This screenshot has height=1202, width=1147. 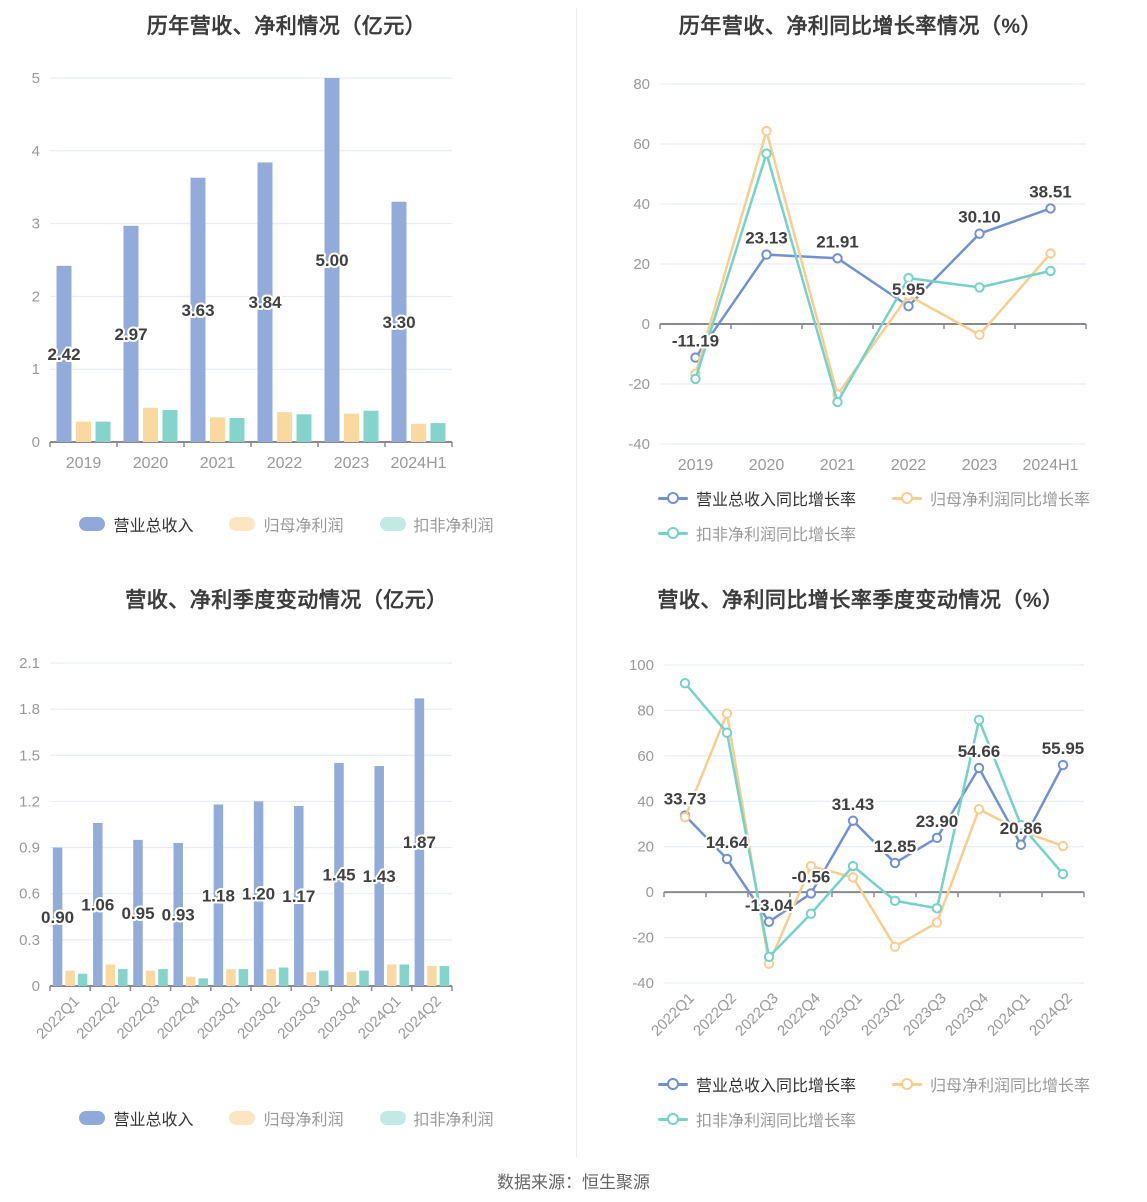 What do you see at coordinates (436, 524) in the screenshot?
I see `legend-item-3: 扣非净利润` at bounding box center [436, 524].